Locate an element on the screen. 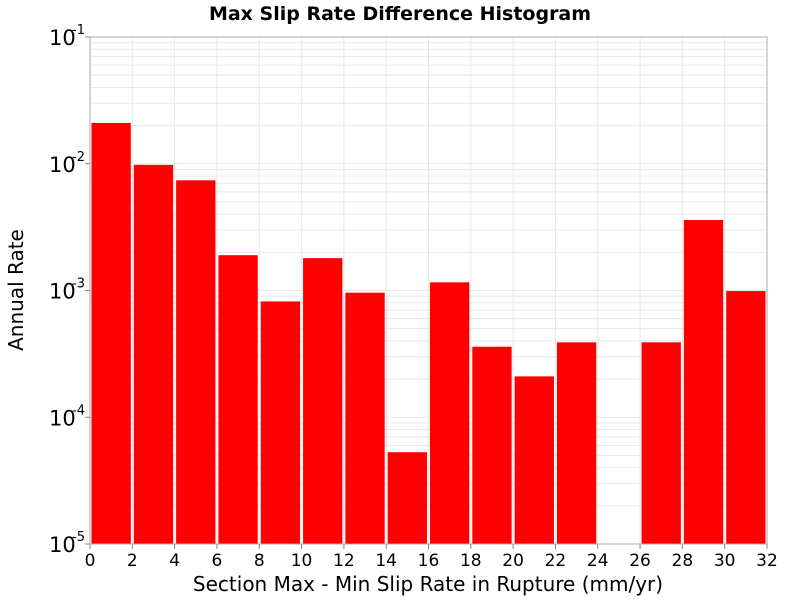 The image size is (800, 604). x-tick-label: 2 is located at coordinates (132, 561).